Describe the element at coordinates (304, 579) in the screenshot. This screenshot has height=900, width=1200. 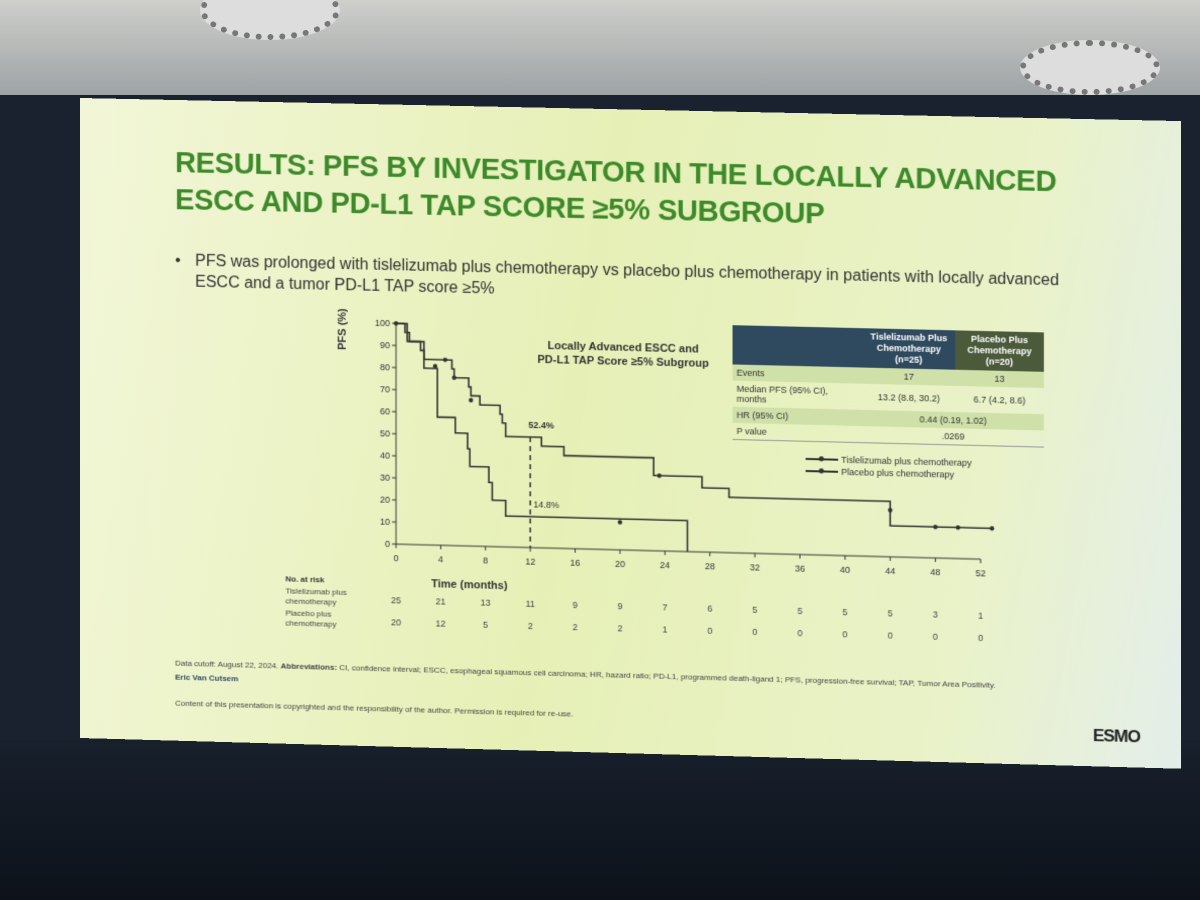
I see `at-risk-label: No. at risk` at that location.